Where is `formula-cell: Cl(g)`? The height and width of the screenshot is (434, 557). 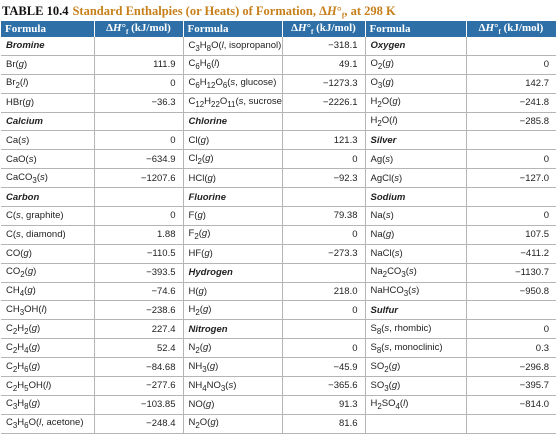
formula-cell: Cl(g) is located at coordinates (233, 140).